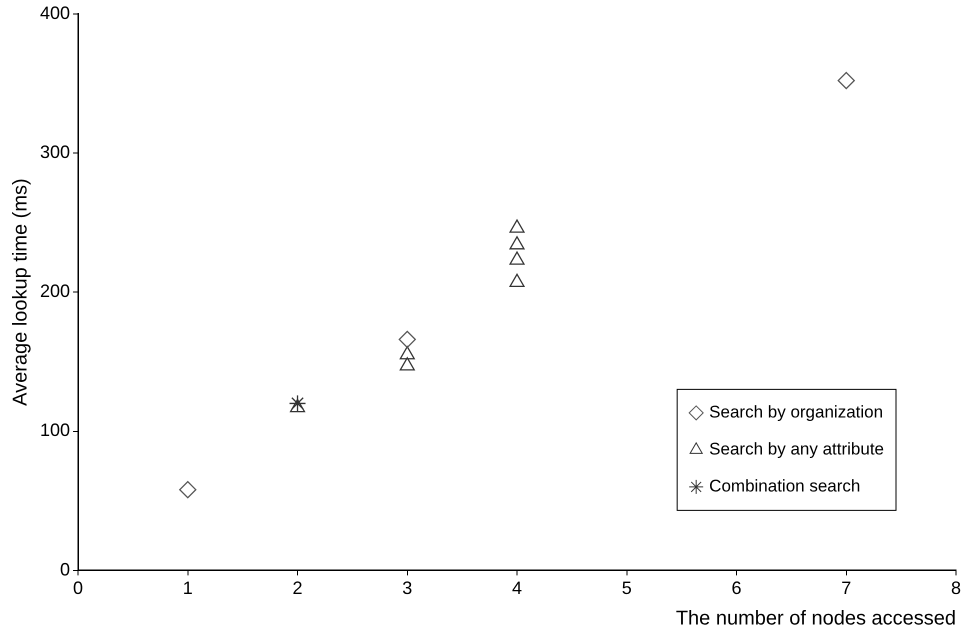  I want to click on legend-label: Search by any attribute, so click(796, 449).